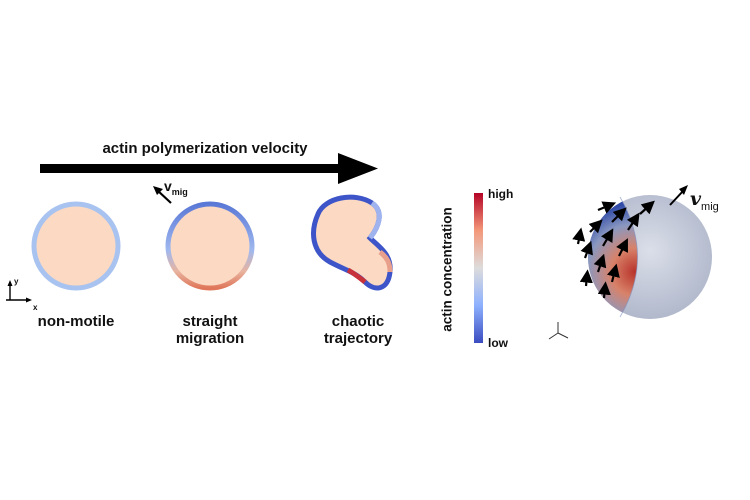  Describe the element at coordinates (76, 246) in the screenshot. I see `cell-non-motile` at that location.